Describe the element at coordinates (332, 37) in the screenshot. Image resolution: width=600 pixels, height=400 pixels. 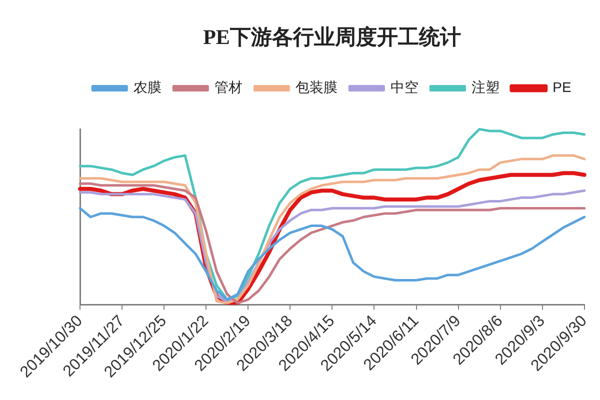
I see `chart-title: PE下游各行业周度开工统计` at that location.